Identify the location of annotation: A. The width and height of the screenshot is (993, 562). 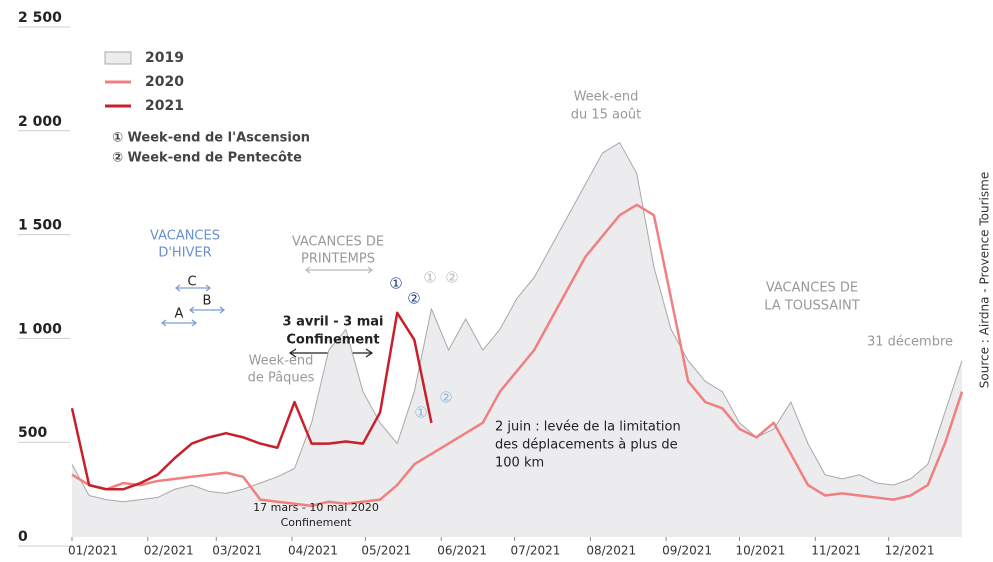
(179, 314).